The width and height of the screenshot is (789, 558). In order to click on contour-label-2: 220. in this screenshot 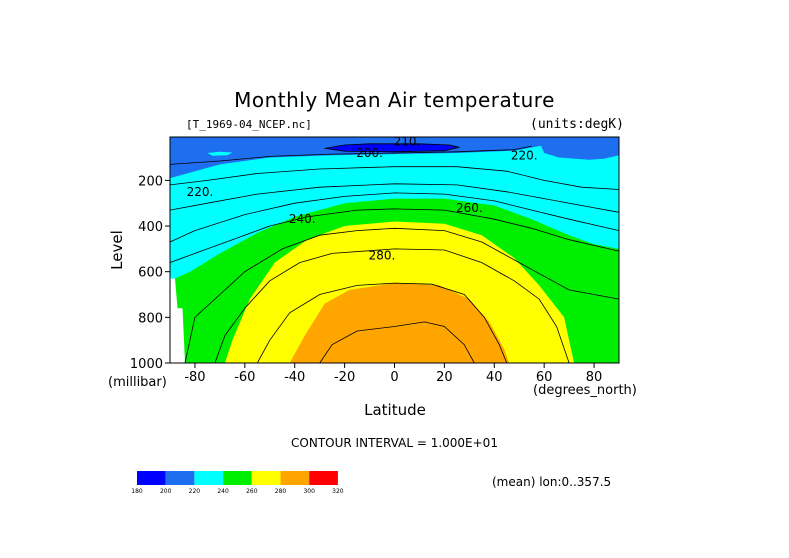, I will do `click(200, 192)`.